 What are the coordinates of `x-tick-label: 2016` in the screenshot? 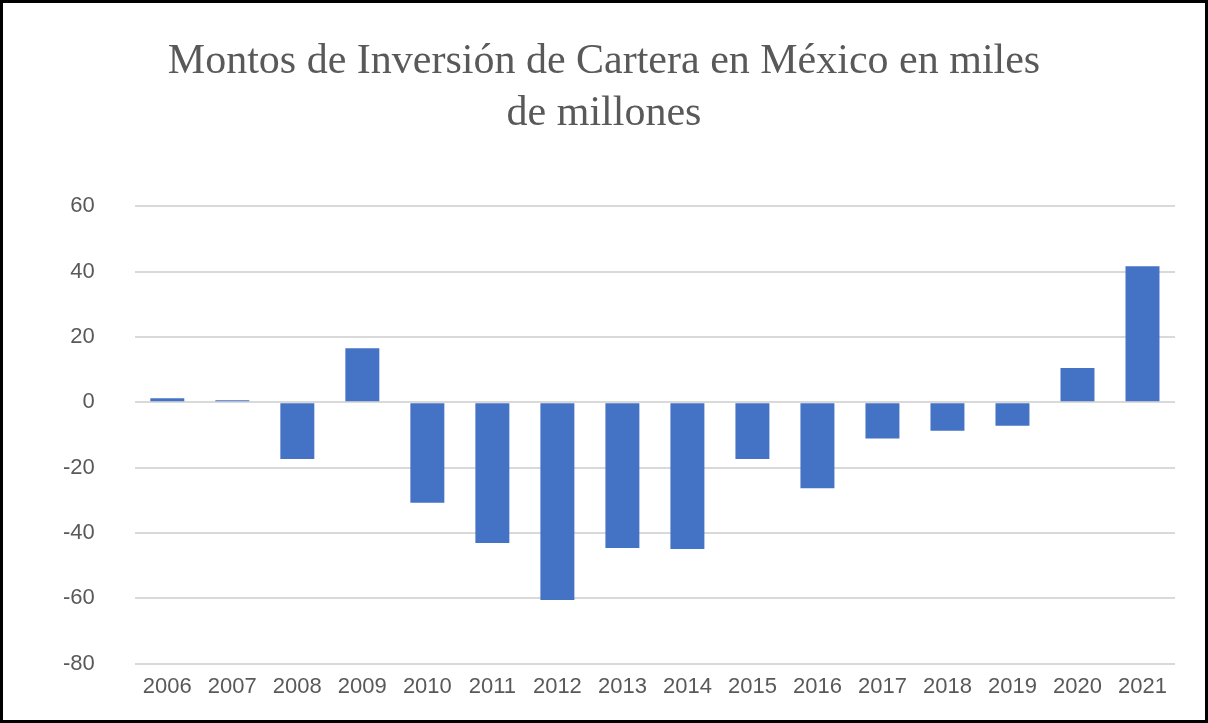 It's located at (817, 685).